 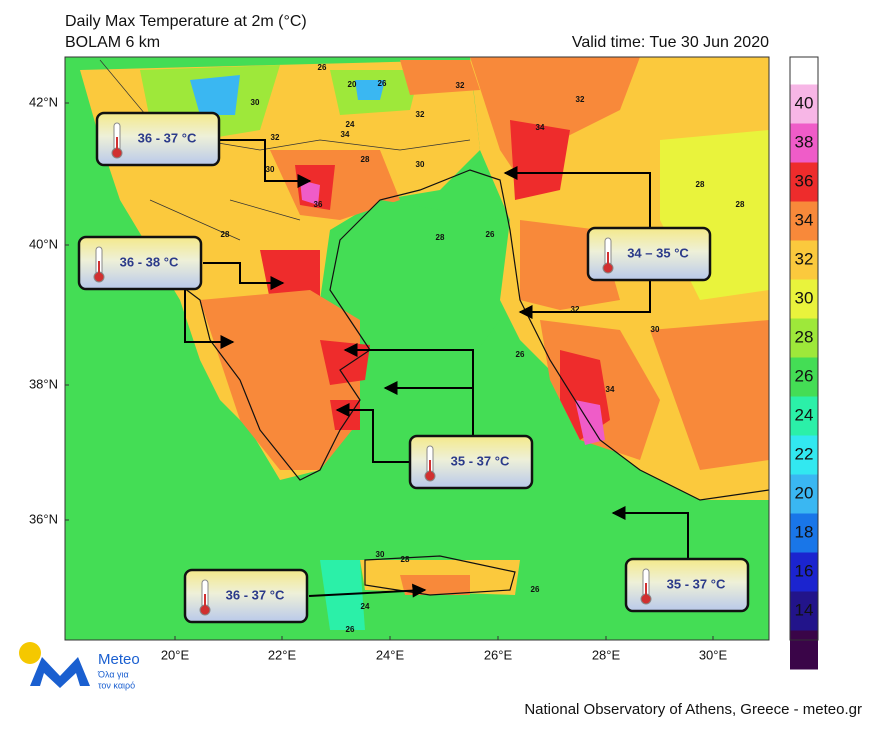 I want to click on lat-label: 40°N, so click(x=43, y=243).